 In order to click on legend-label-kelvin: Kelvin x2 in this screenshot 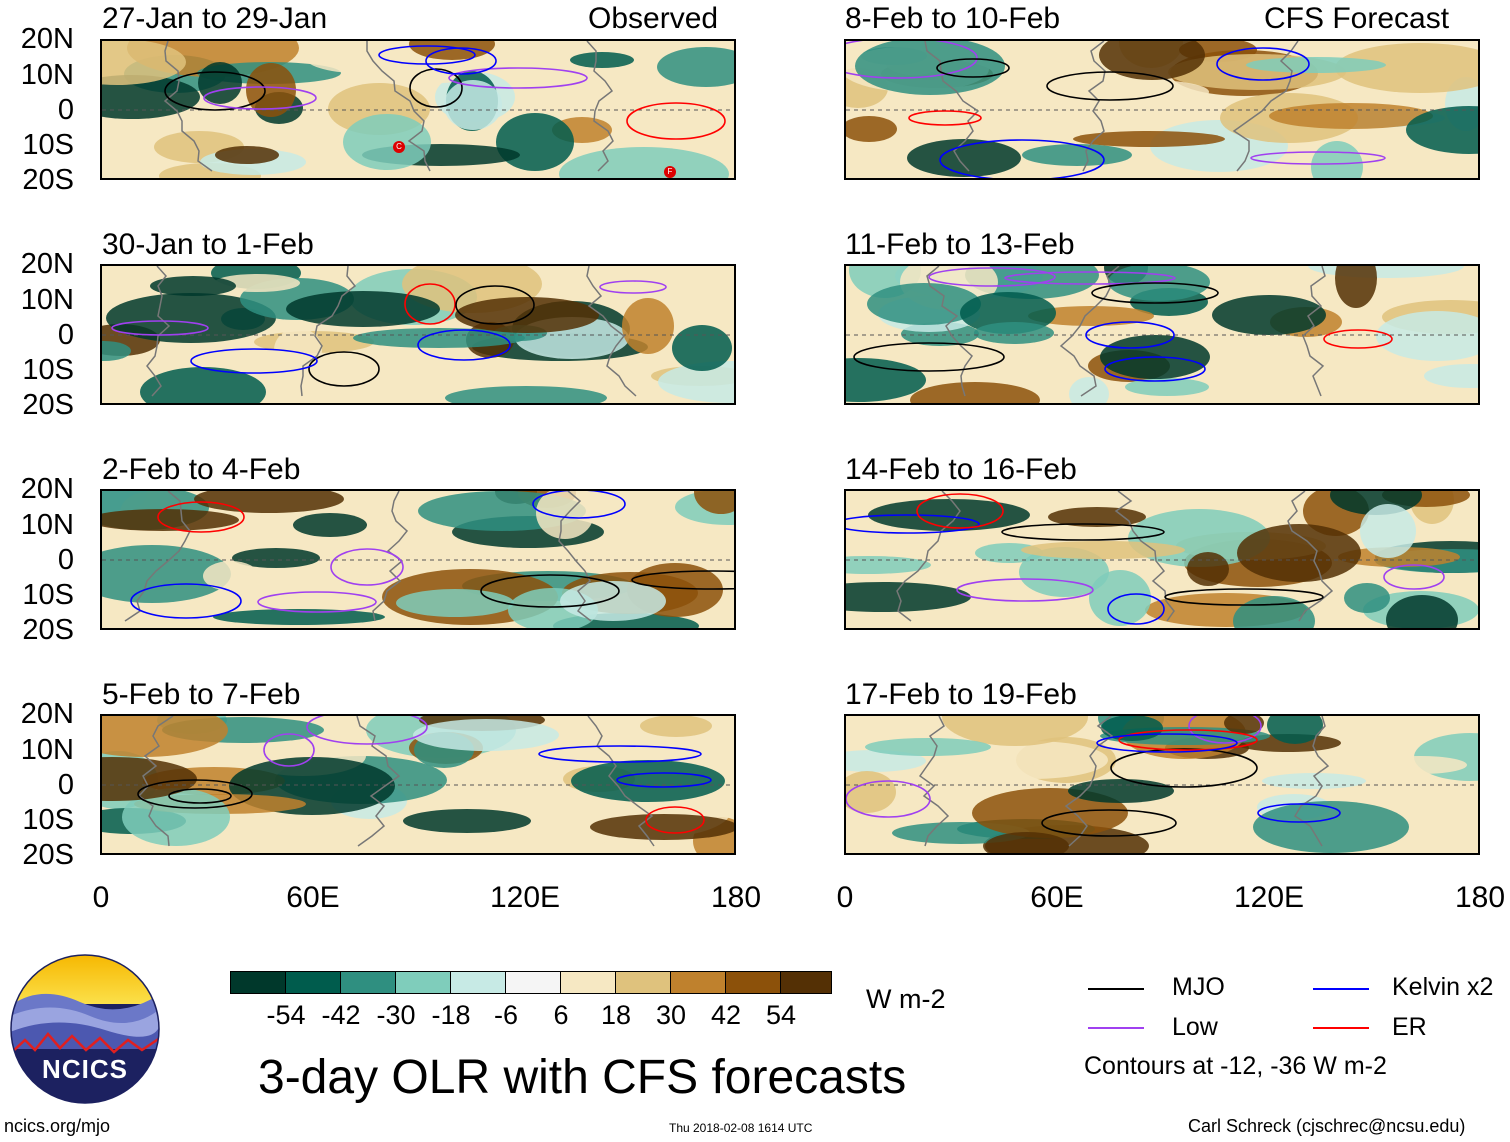, I will do `click(1443, 987)`.